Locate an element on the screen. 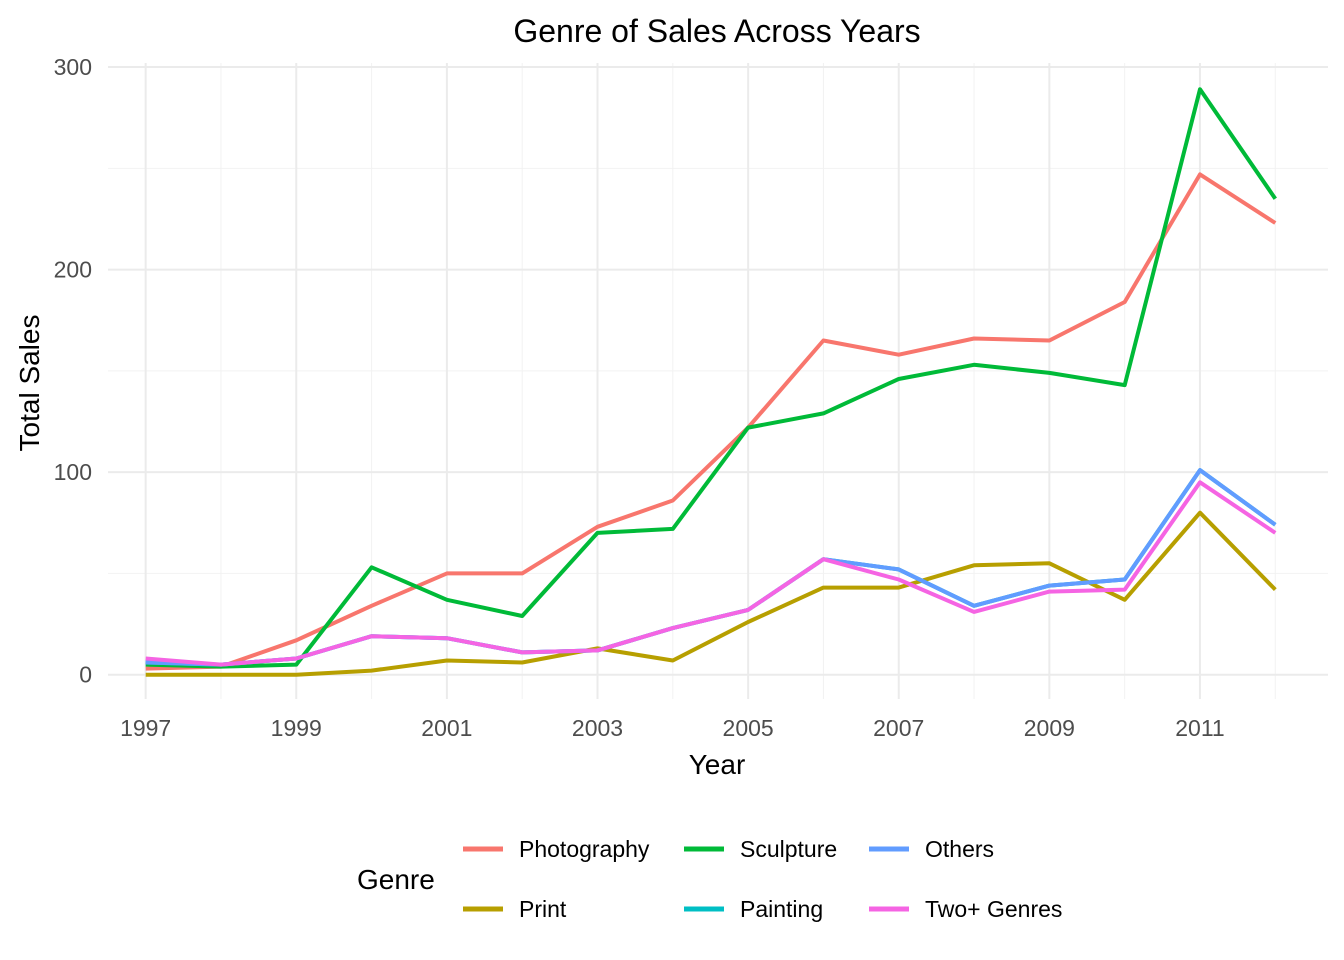 The height and width of the screenshot is (960, 1344). y-tick-label: 200 is located at coordinates (73, 270).